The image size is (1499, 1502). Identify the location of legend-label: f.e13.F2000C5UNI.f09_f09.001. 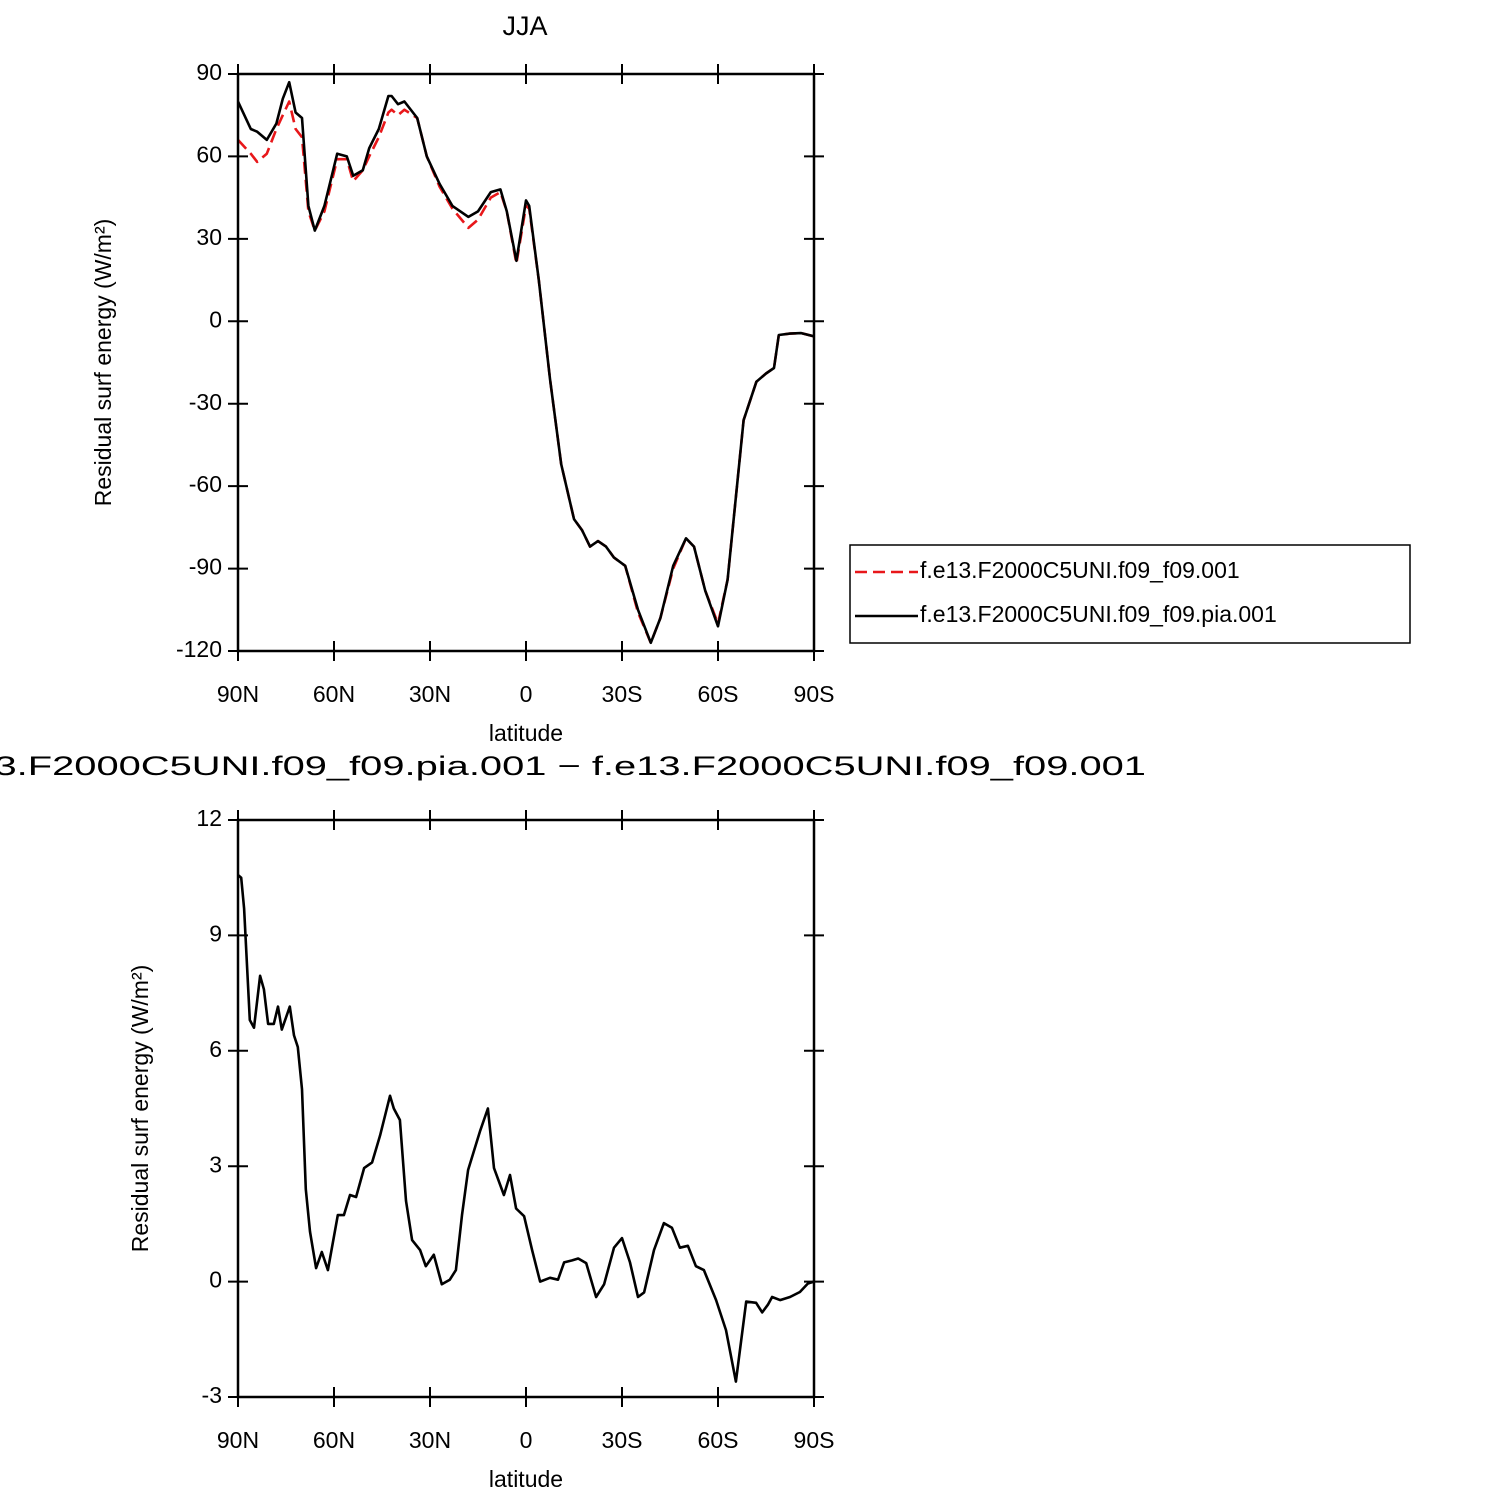
(1080, 570).